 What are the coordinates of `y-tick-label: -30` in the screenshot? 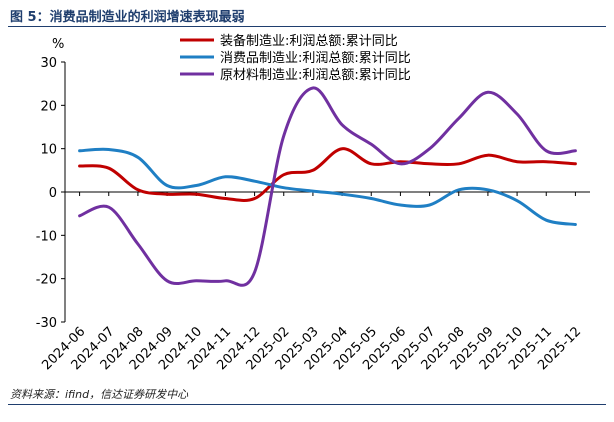 It's located at (46, 323).